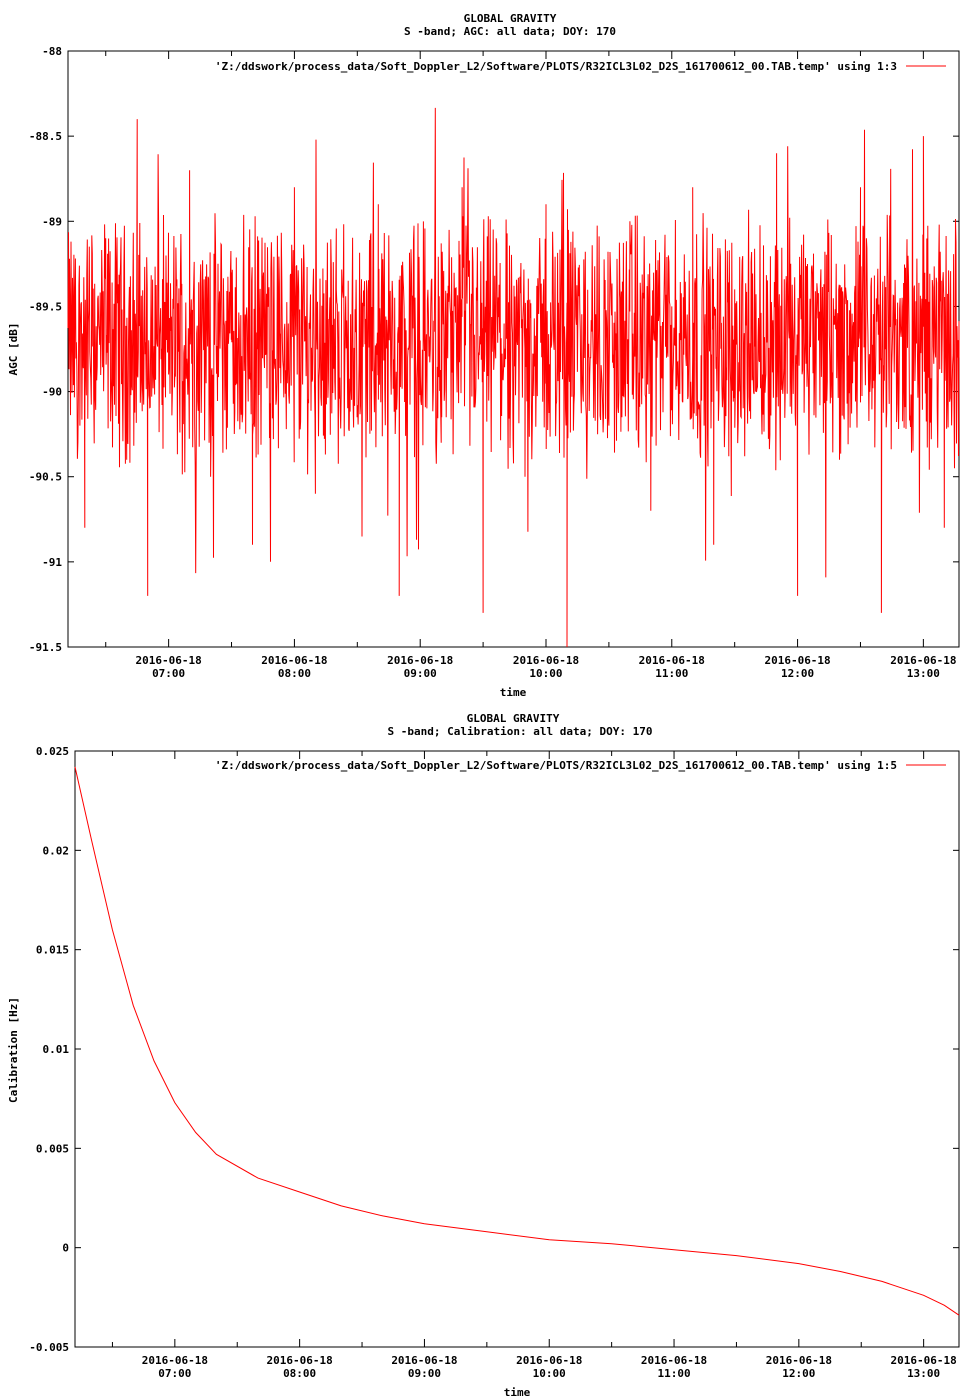 Image resolution: width=980 pixels, height=1400 pixels. Describe the element at coordinates (45, 306) in the screenshot. I see `y-tick-label: -89.5` at that location.